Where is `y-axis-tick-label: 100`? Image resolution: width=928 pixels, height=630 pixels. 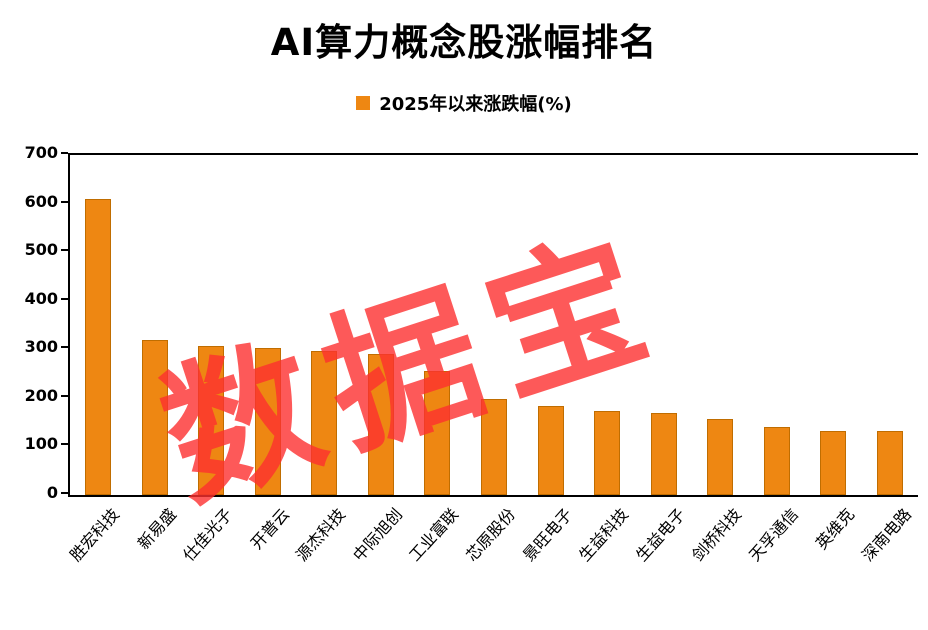
y-axis-tick-label: 100 is located at coordinates (41, 444).